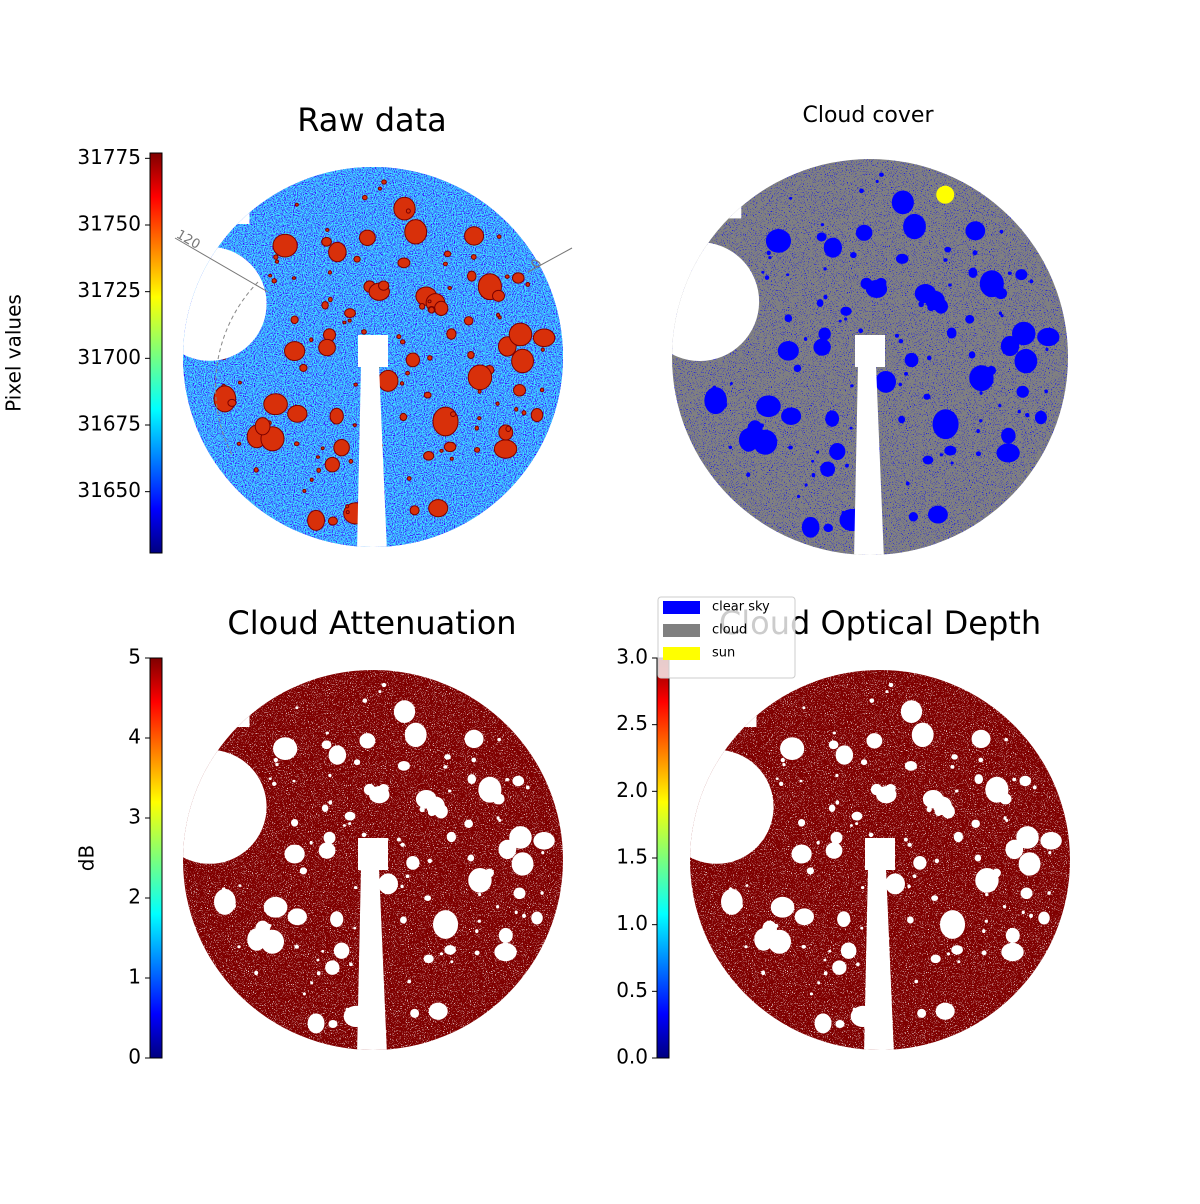 The image size is (1200, 1204). Describe the element at coordinates (371, 623) in the screenshot. I see `panel-title: Cloud Attenuation` at that location.